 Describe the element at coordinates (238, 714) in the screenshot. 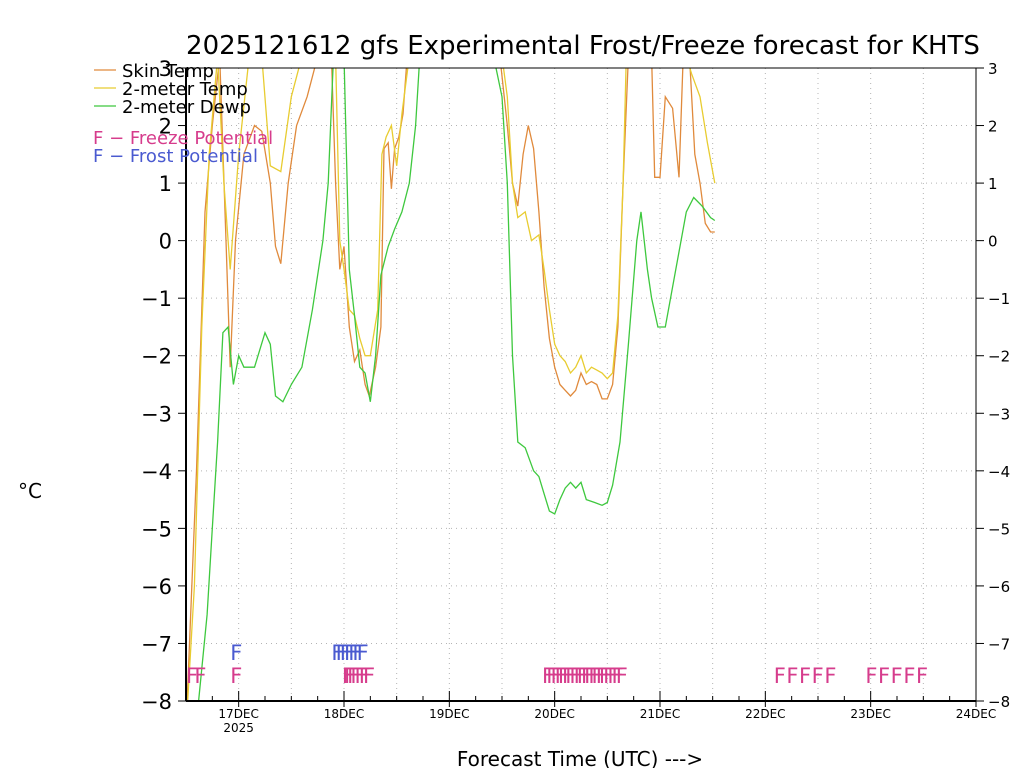

I see `x-tick-label: 17DEC` at that location.